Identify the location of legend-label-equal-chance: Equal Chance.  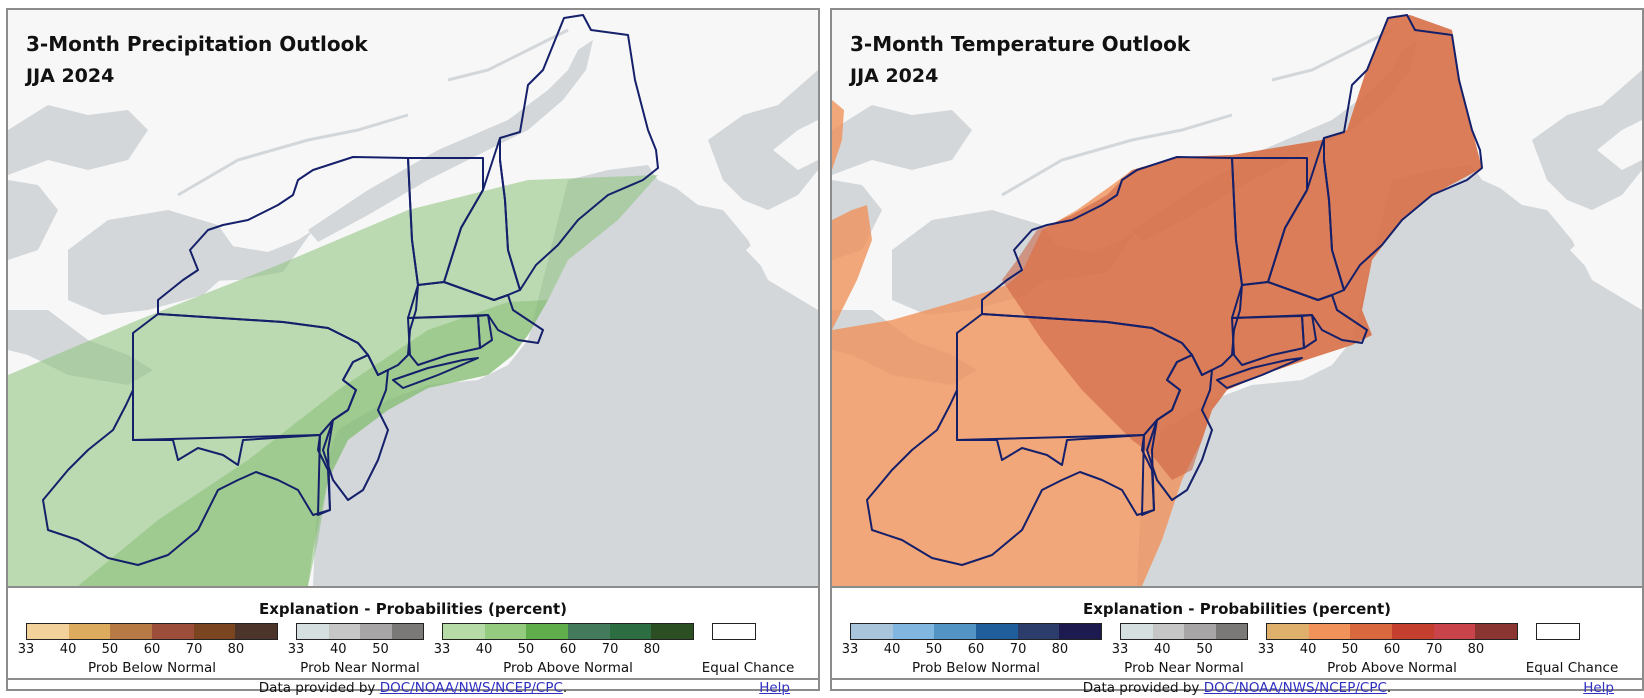
(1572, 668).